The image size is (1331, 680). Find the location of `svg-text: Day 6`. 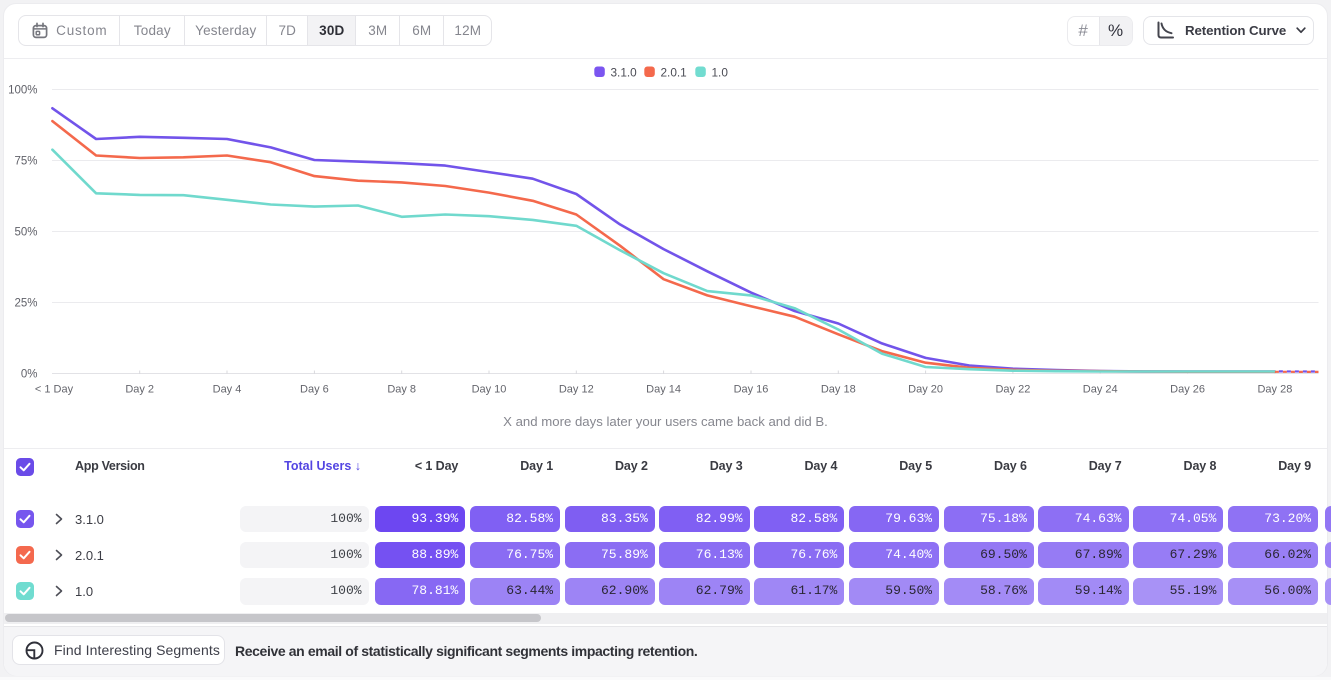

svg-text: Day 6 is located at coordinates (314, 390).